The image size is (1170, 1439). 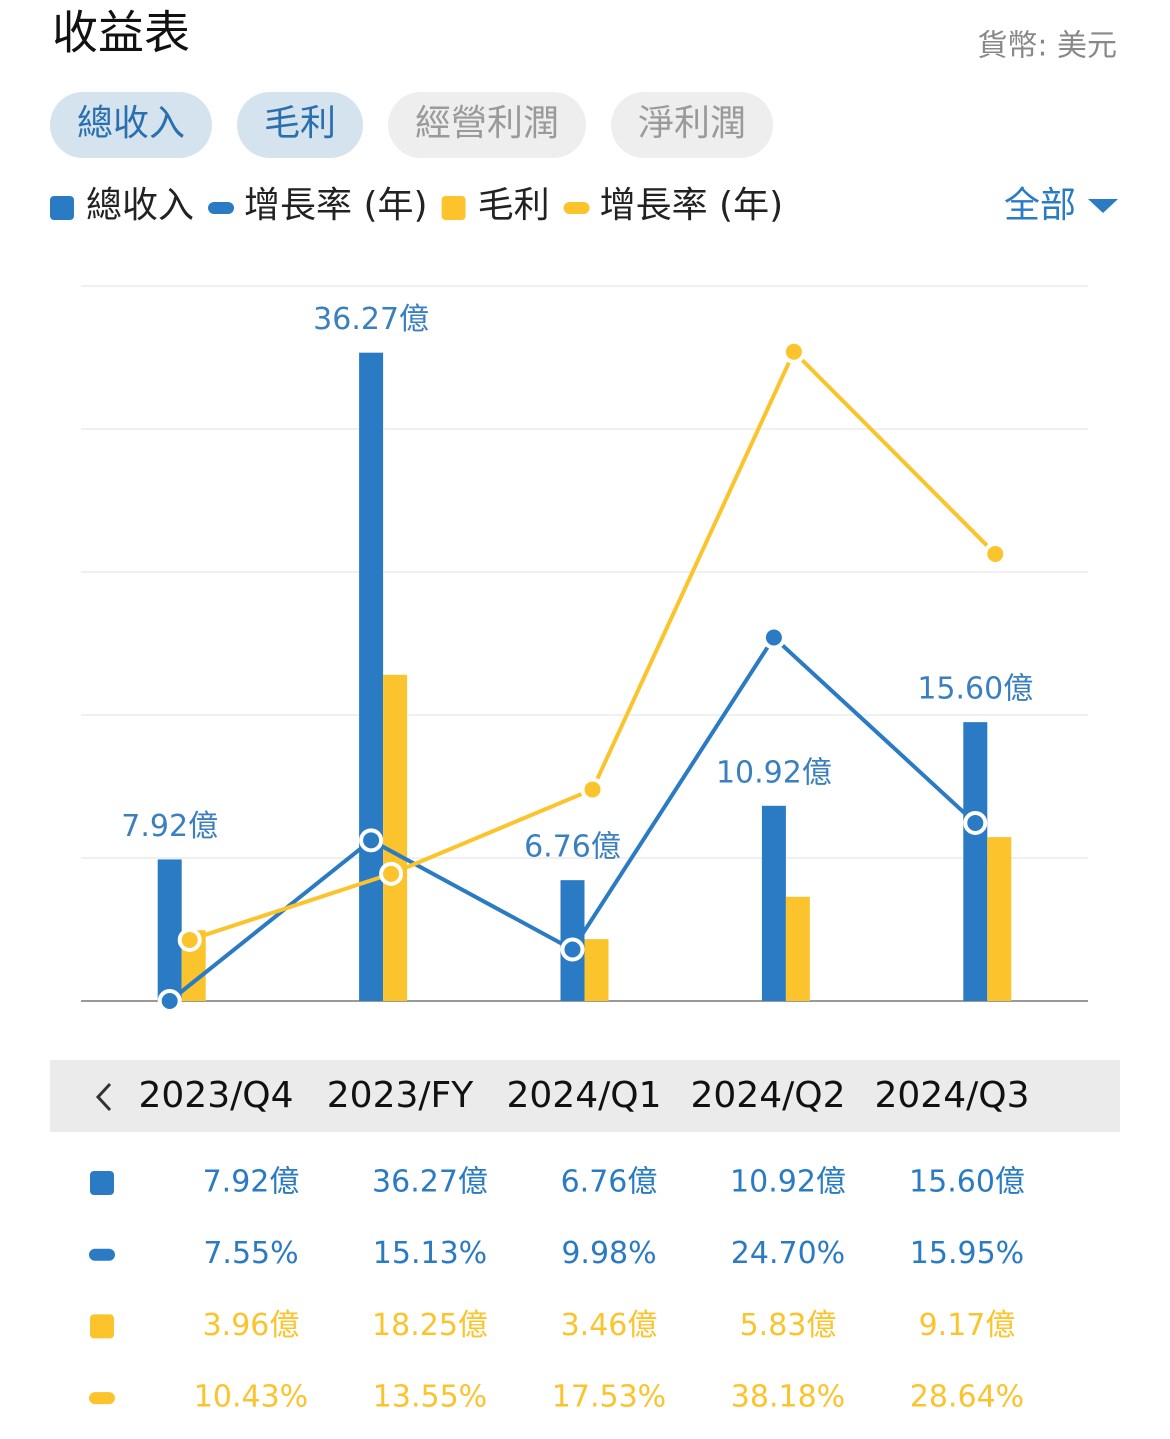 I want to click on period-label: 2024/Q3, so click(x=952, y=1095).